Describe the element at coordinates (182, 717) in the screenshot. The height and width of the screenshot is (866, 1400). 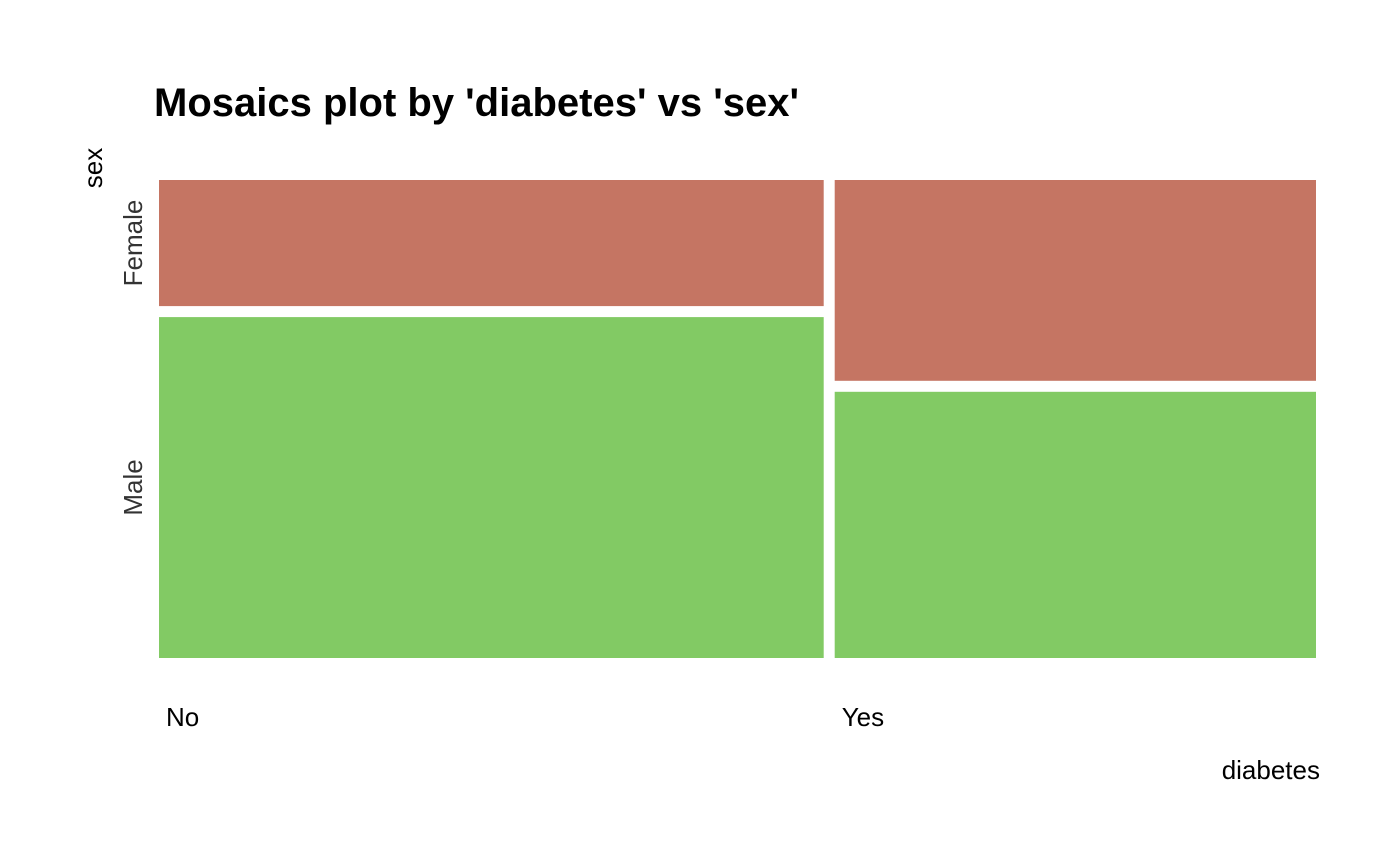
I see `x-tick-label-no: No` at that location.